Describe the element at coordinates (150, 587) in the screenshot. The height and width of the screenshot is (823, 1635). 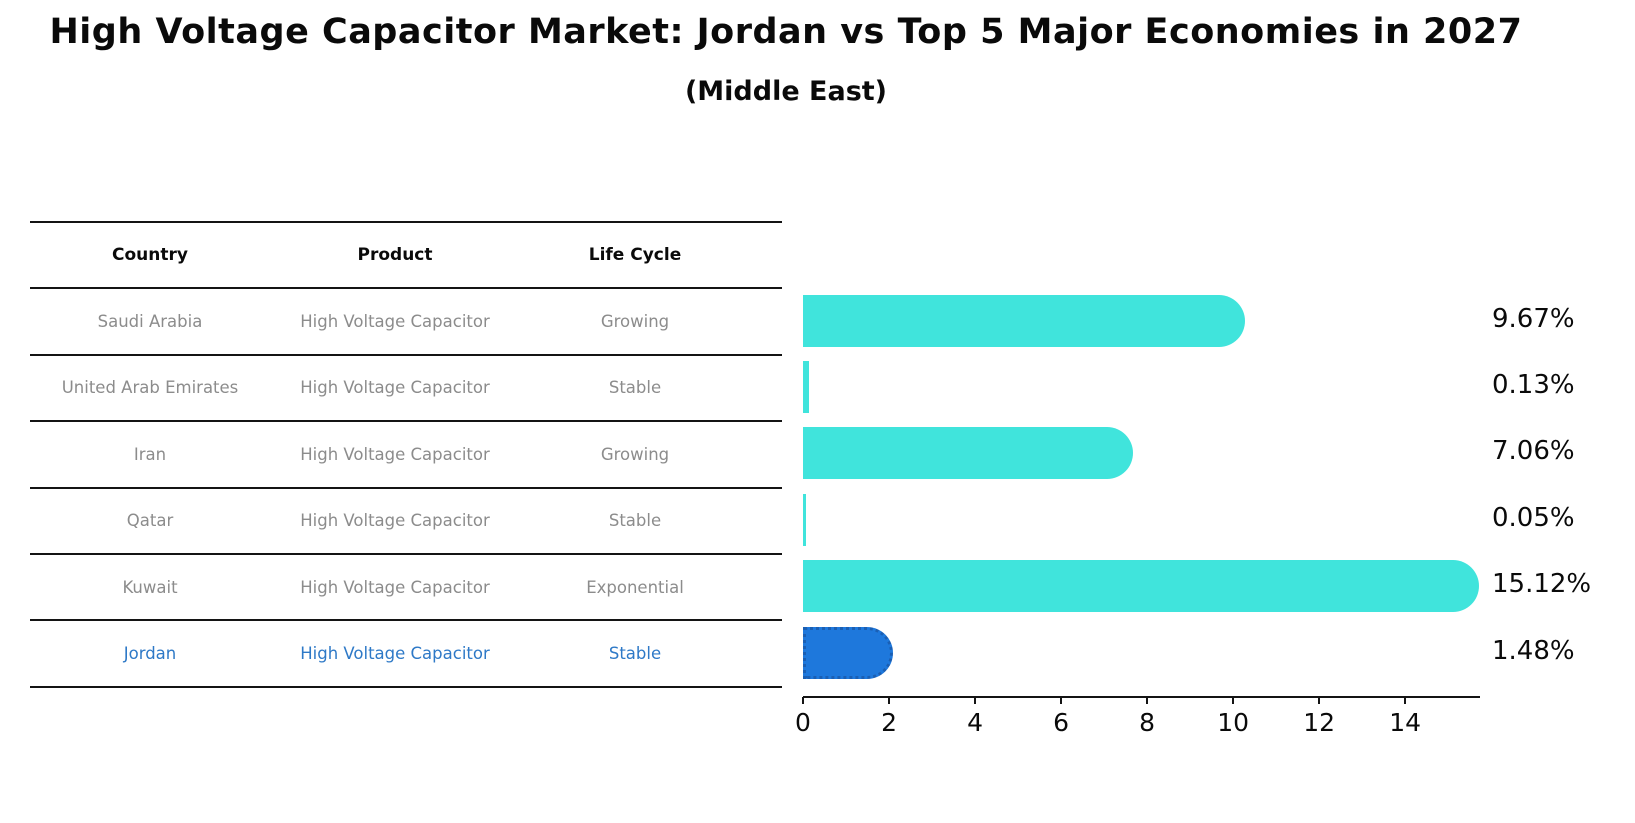
I see `cell-country: Kuwait` at that location.